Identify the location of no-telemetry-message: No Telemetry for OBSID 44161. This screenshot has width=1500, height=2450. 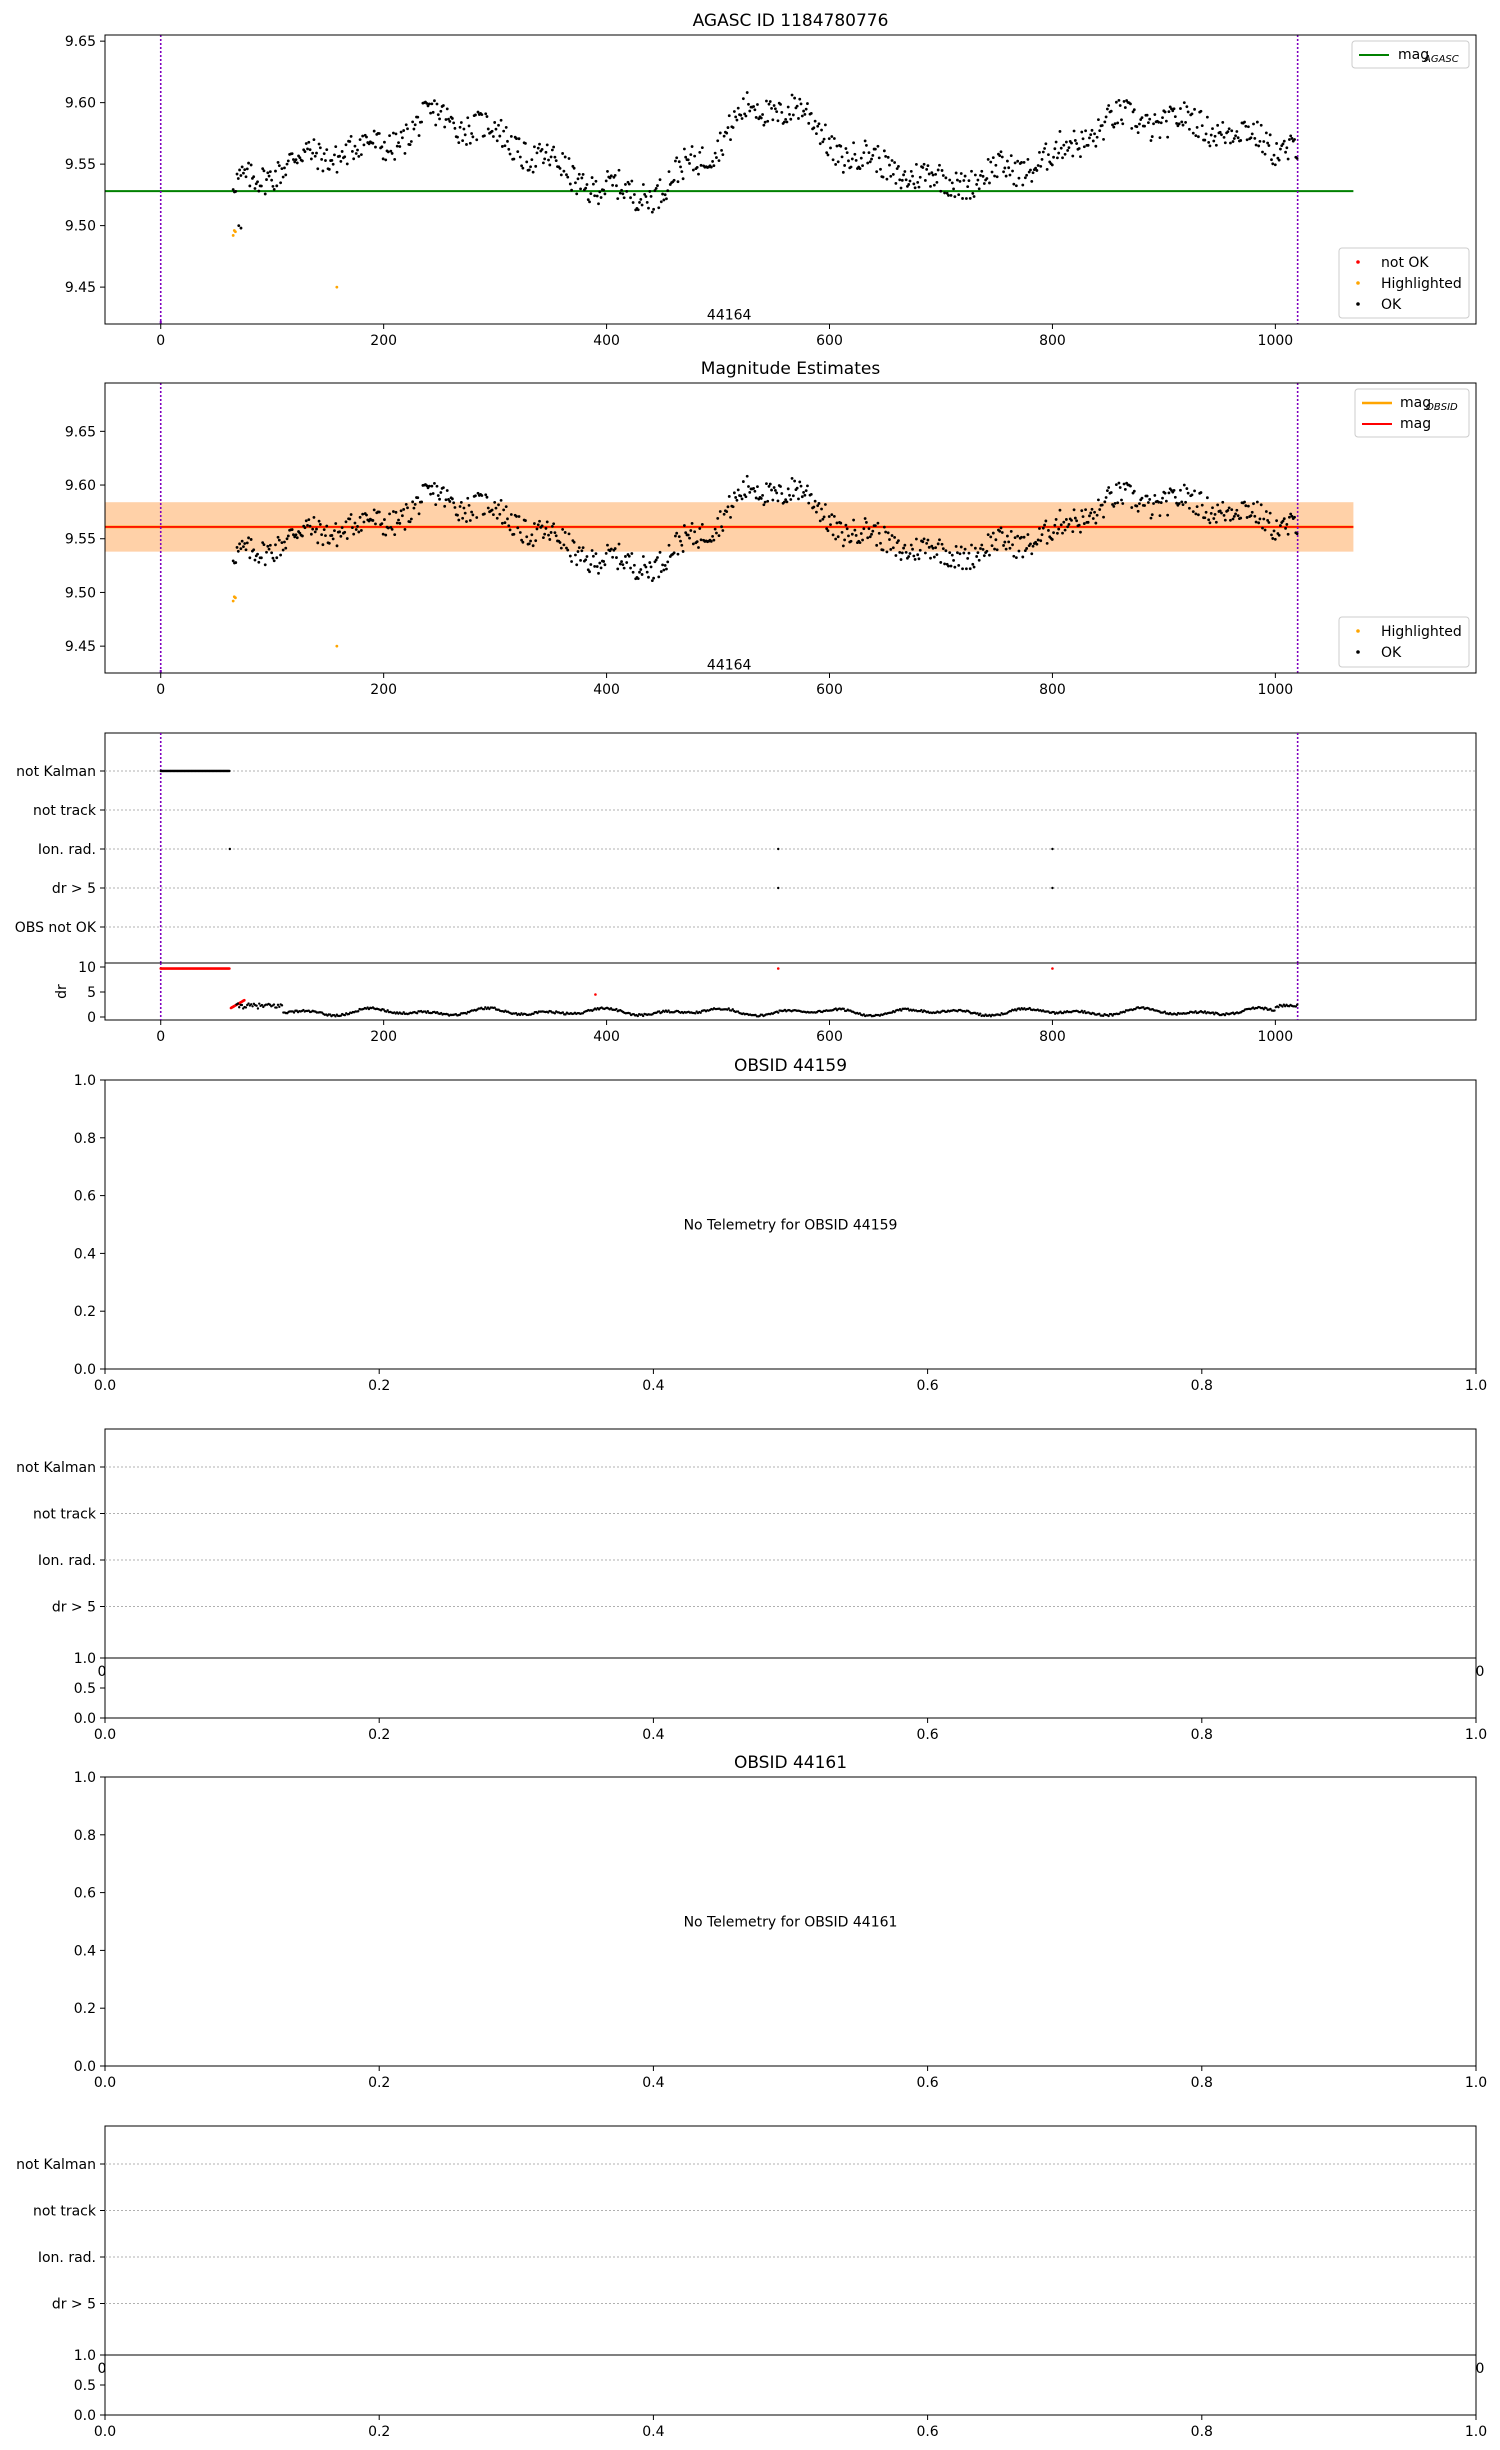
(791, 1923).